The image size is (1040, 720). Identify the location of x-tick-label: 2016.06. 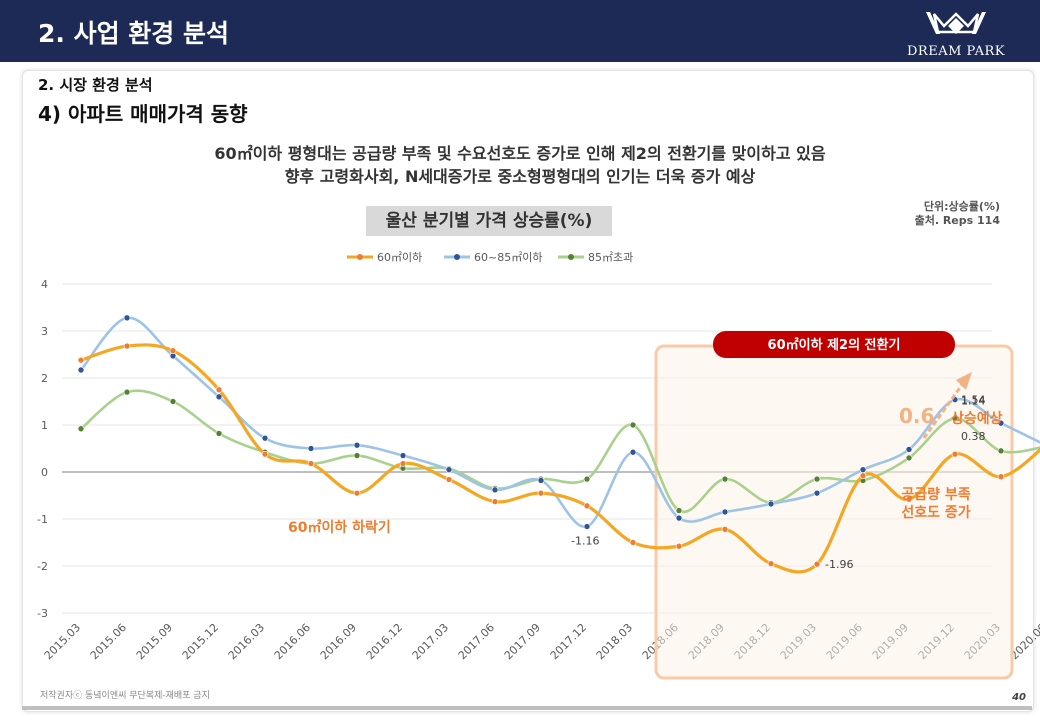
(292, 641).